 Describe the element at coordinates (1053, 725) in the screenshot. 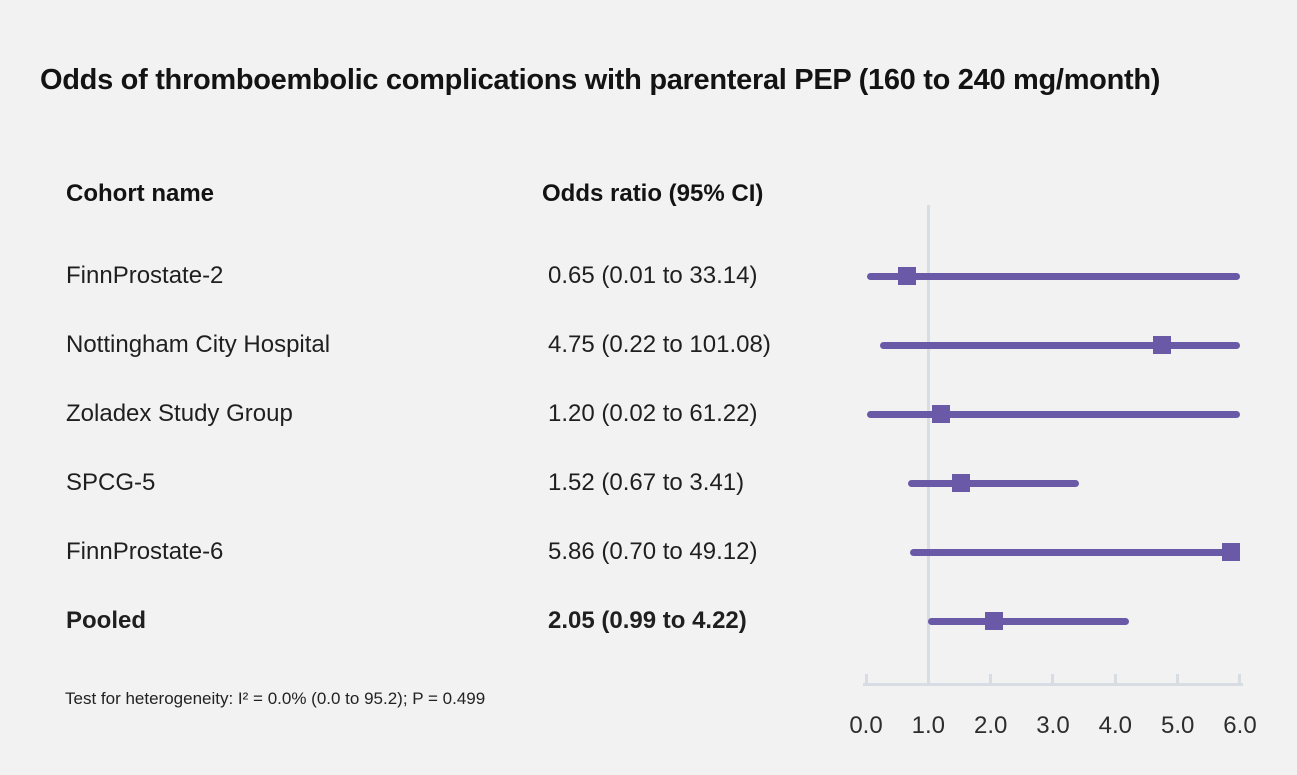

I see `x-axis-tick-label: 3.0` at that location.